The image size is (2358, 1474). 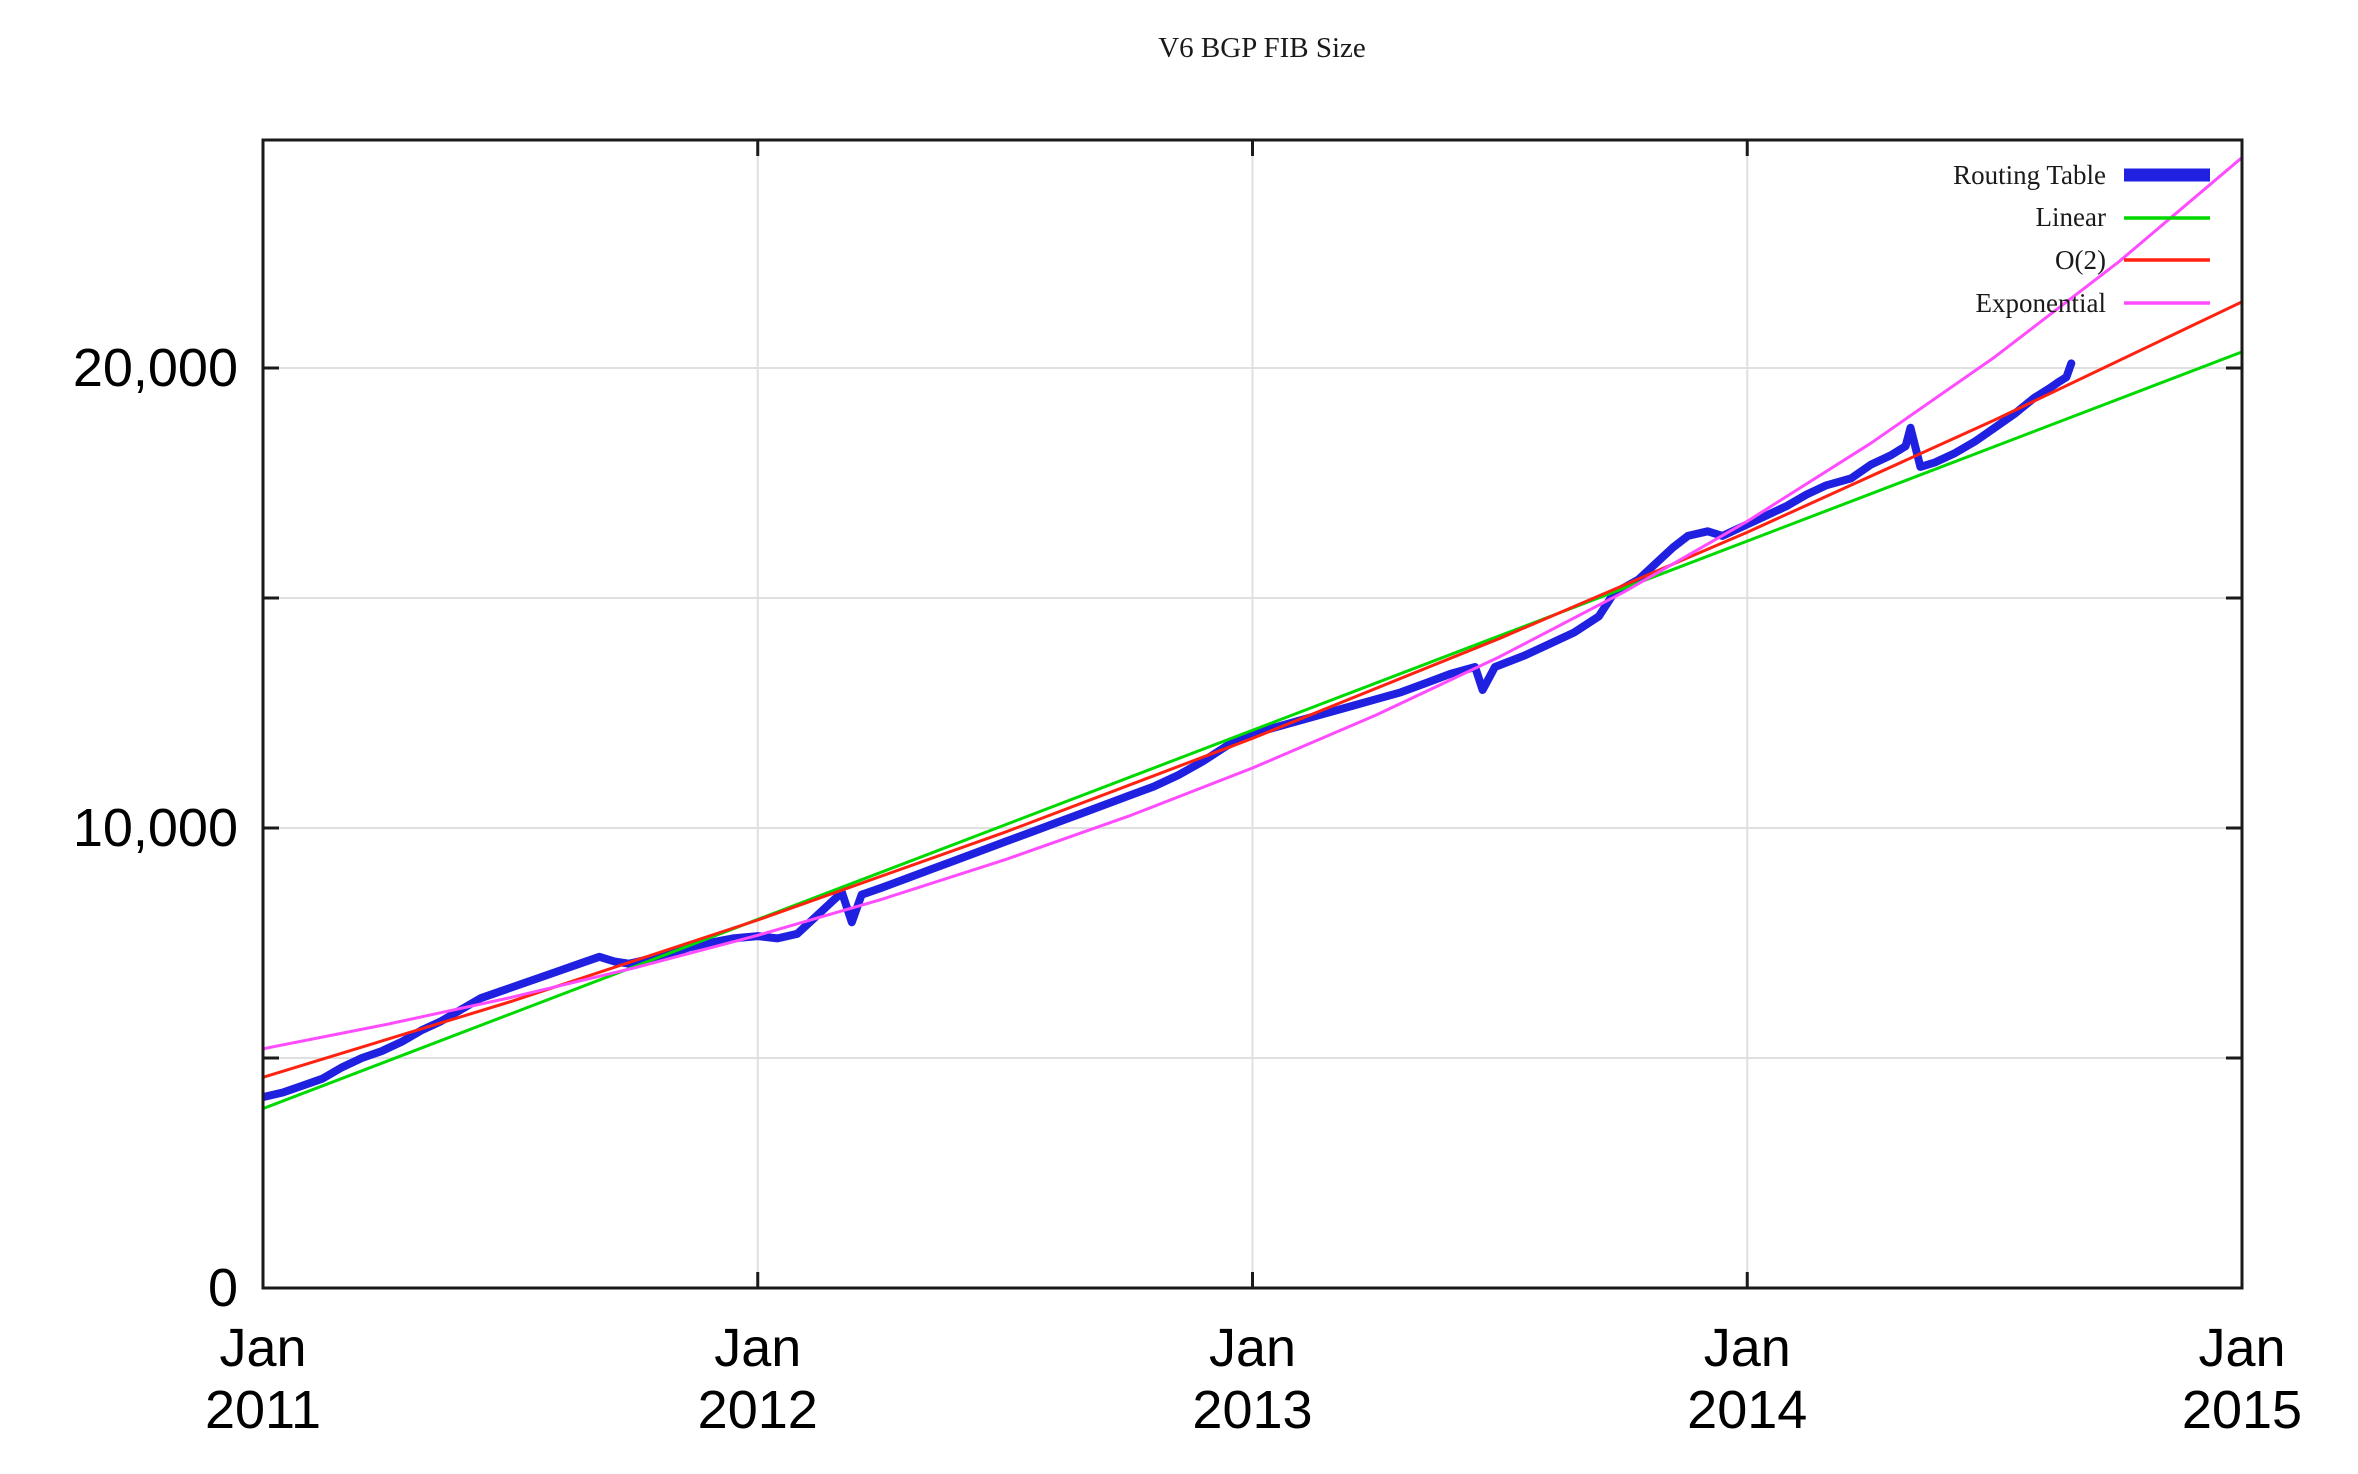 I want to click on y-axis-tick-label: 10,000, so click(x=155, y=828).